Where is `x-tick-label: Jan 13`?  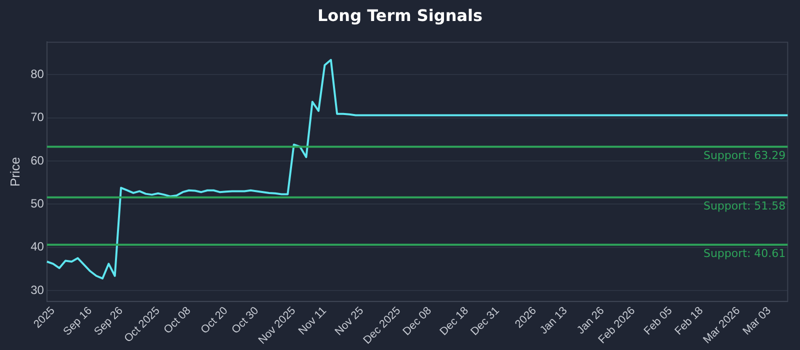
x-tick-label: Jan 13 is located at coordinates (554, 320).